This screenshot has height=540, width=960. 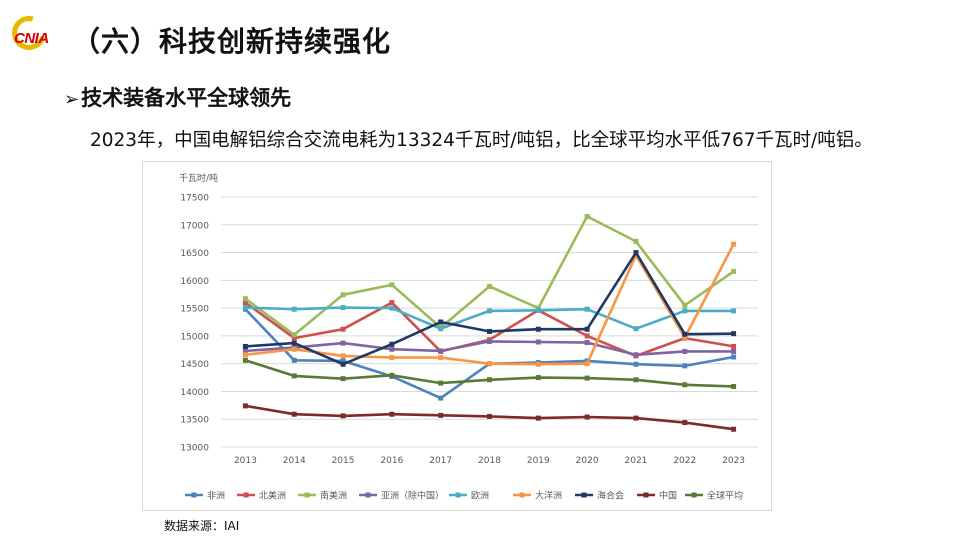 I want to click on legend-label: 全球平均, so click(x=725, y=496).